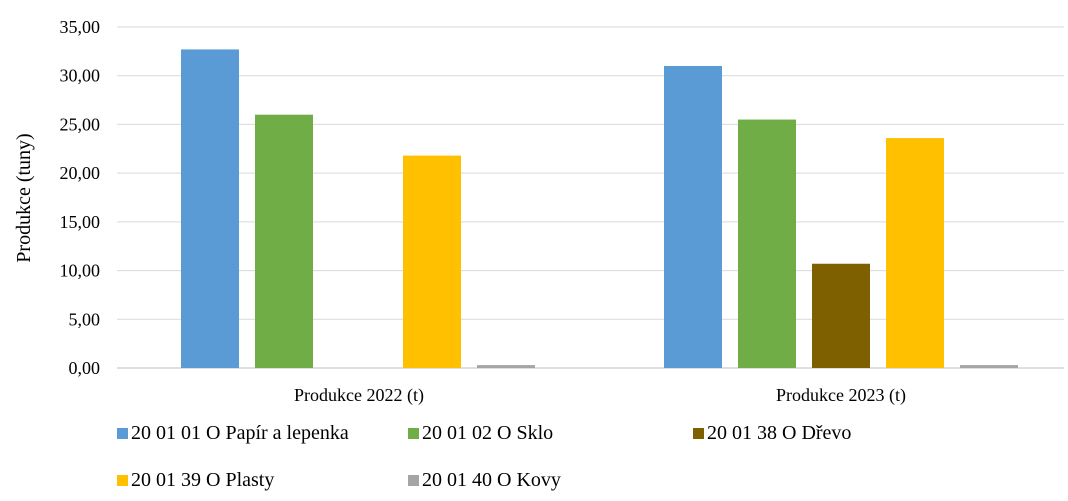 This screenshot has height=501, width=1068. Describe the element at coordinates (80, 173) in the screenshot. I see `y-tick-label: 20,00` at that location.